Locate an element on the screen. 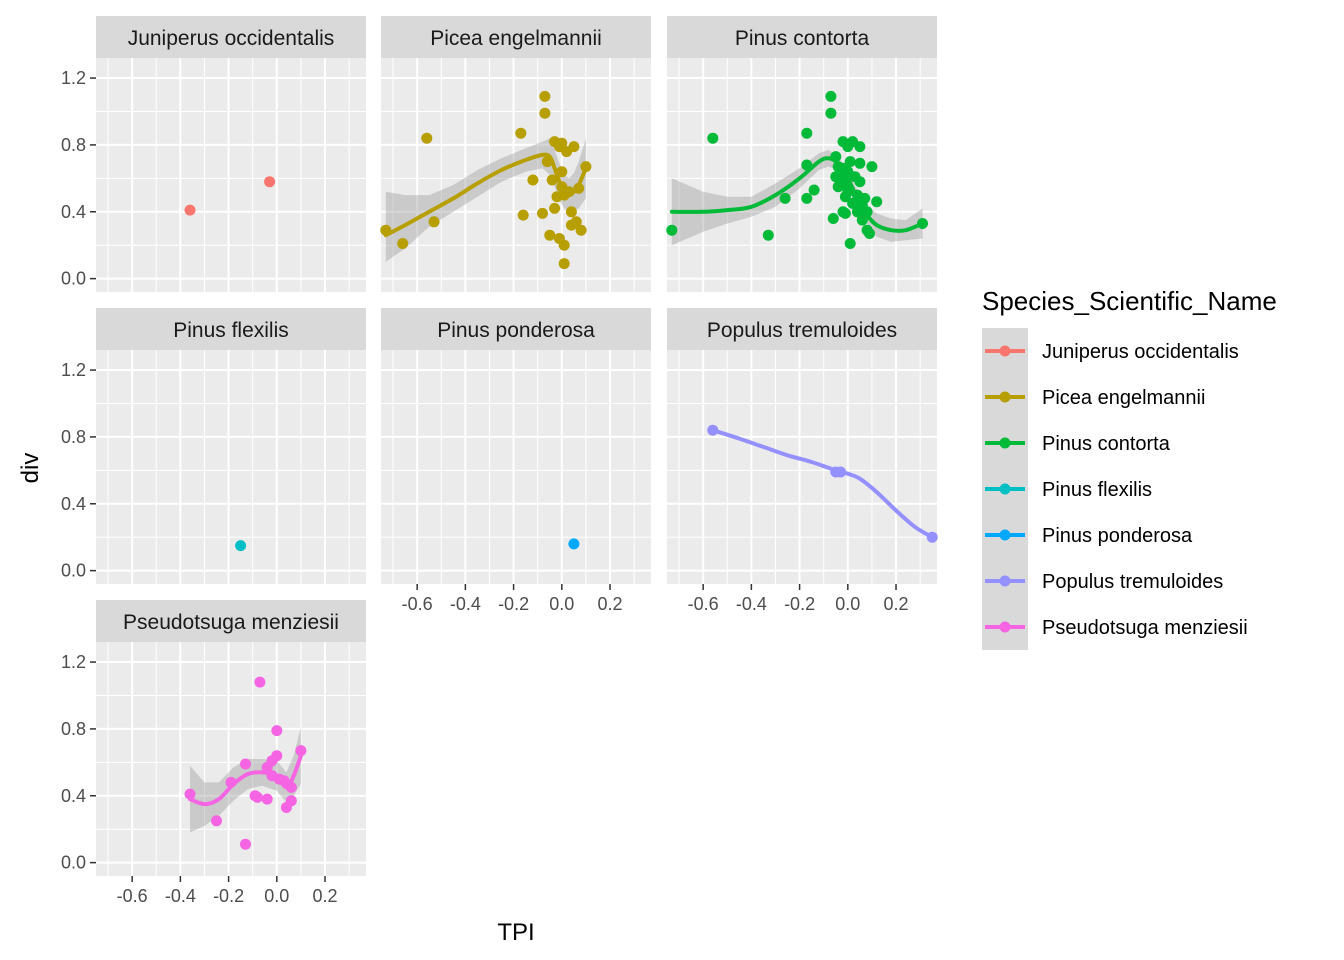  gridlines-pinus-contorta is located at coordinates (802, 175).